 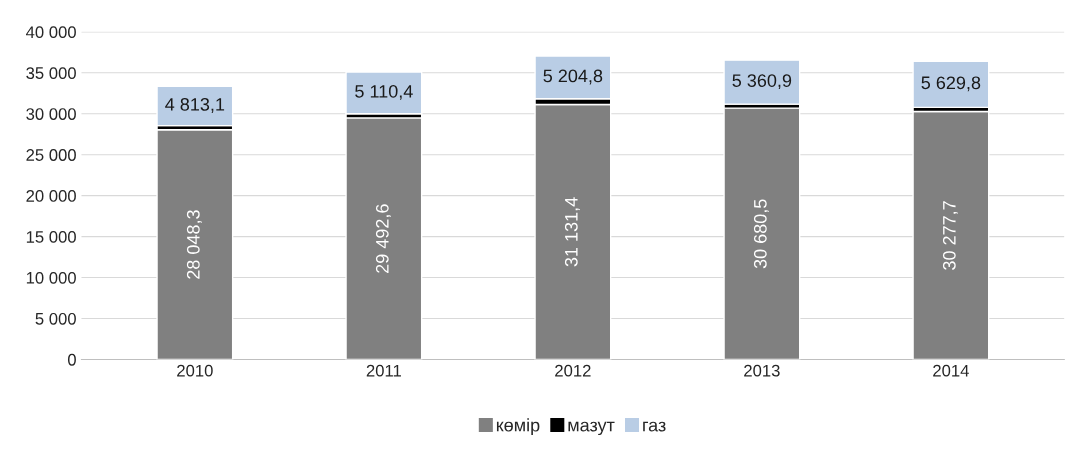 What do you see at coordinates (654, 426) in the screenshot?
I see `legend-label: газ` at bounding box center [654, 426].